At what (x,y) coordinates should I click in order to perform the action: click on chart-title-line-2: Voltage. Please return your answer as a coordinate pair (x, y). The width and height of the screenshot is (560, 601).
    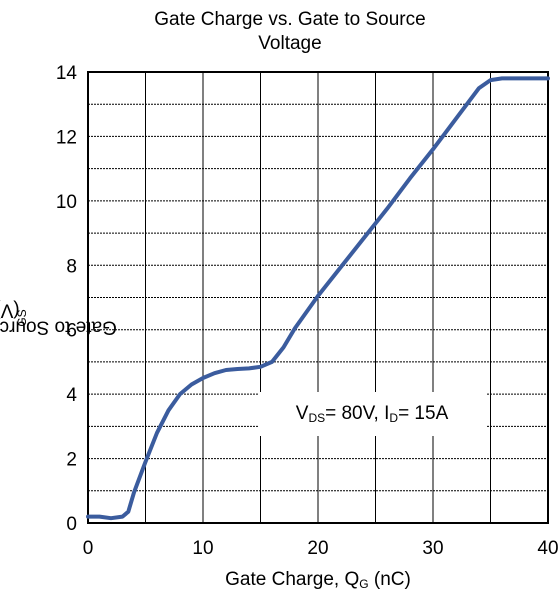
    Looking at the image, I should click on (290, 43).